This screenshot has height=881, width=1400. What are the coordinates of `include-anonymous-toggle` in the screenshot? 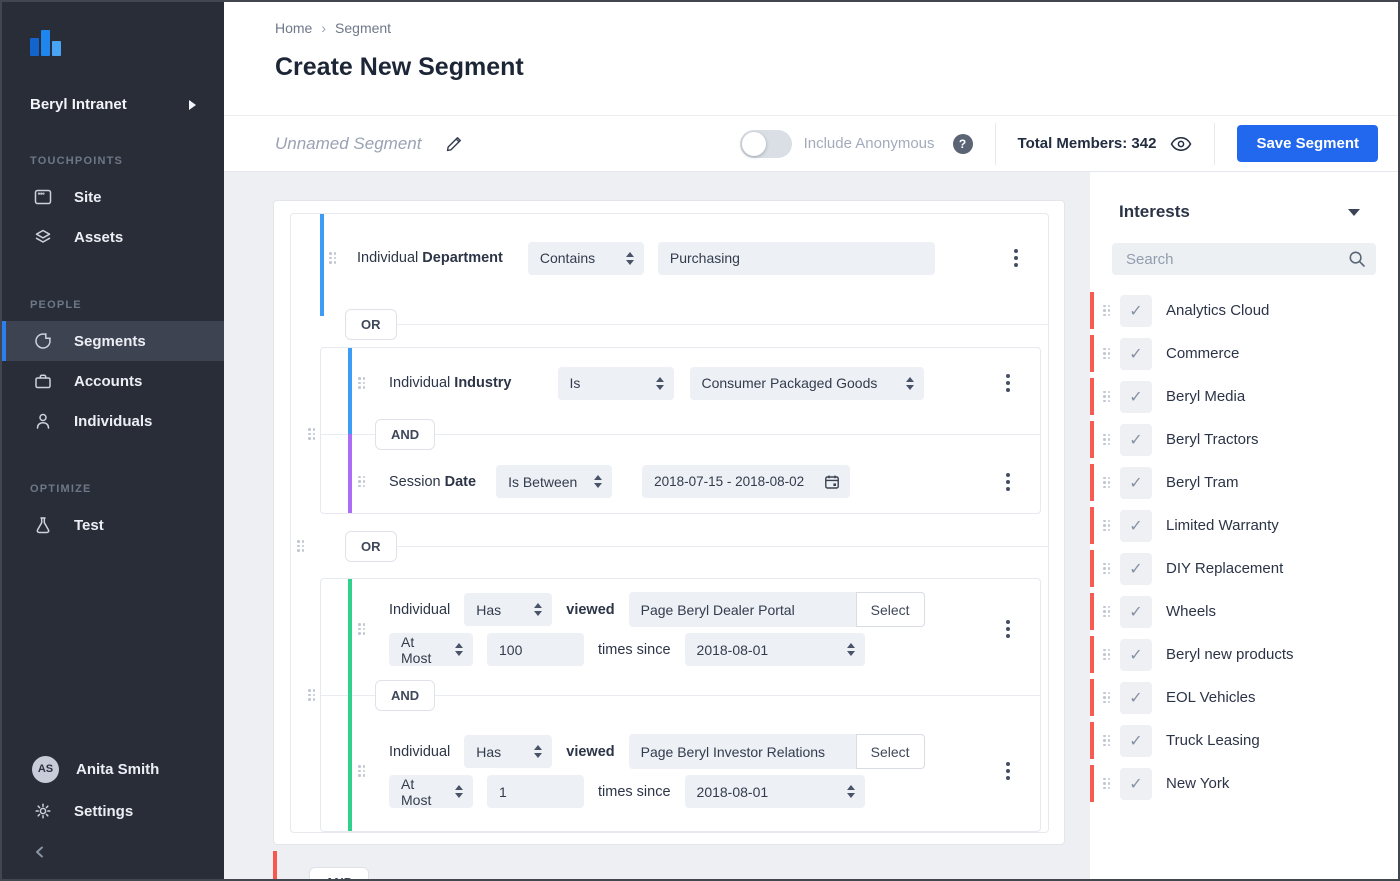 It's located at (765, 143).